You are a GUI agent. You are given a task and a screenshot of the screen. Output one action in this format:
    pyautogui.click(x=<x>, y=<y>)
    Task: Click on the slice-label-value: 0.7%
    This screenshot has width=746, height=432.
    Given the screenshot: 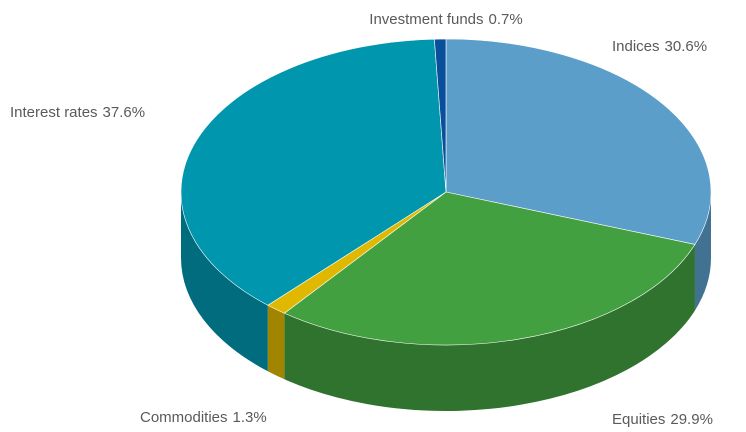 What is the action you would take?
    pyautogui.click(x=506, y=19)
    